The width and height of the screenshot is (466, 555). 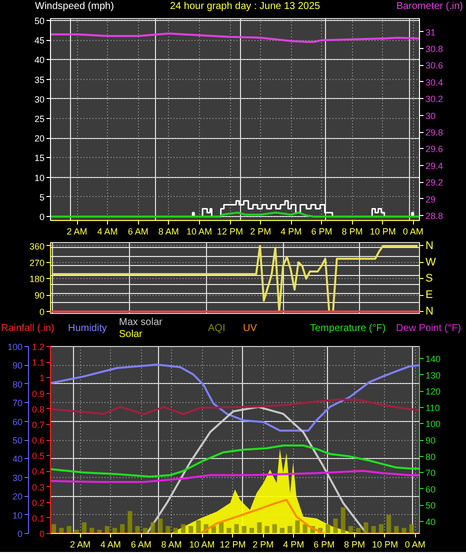 What do you see at coordinates (17, 421) in the screenshot?
I see `y-tick-label: 60` at bounding box center [17, 421].